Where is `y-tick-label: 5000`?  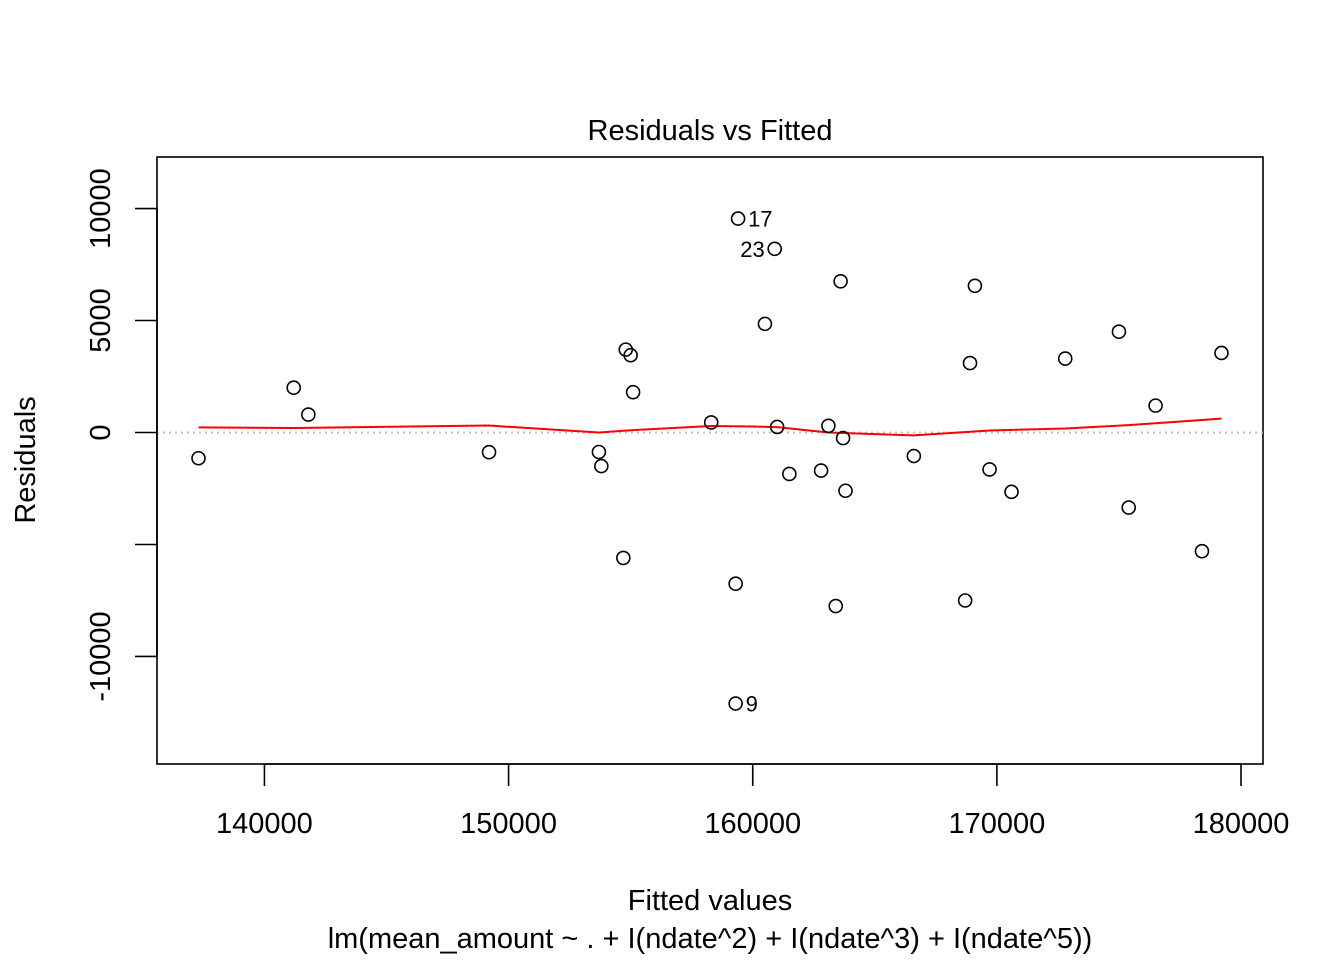 y-tick-label: 5000 is located at coordinates (101, 320).